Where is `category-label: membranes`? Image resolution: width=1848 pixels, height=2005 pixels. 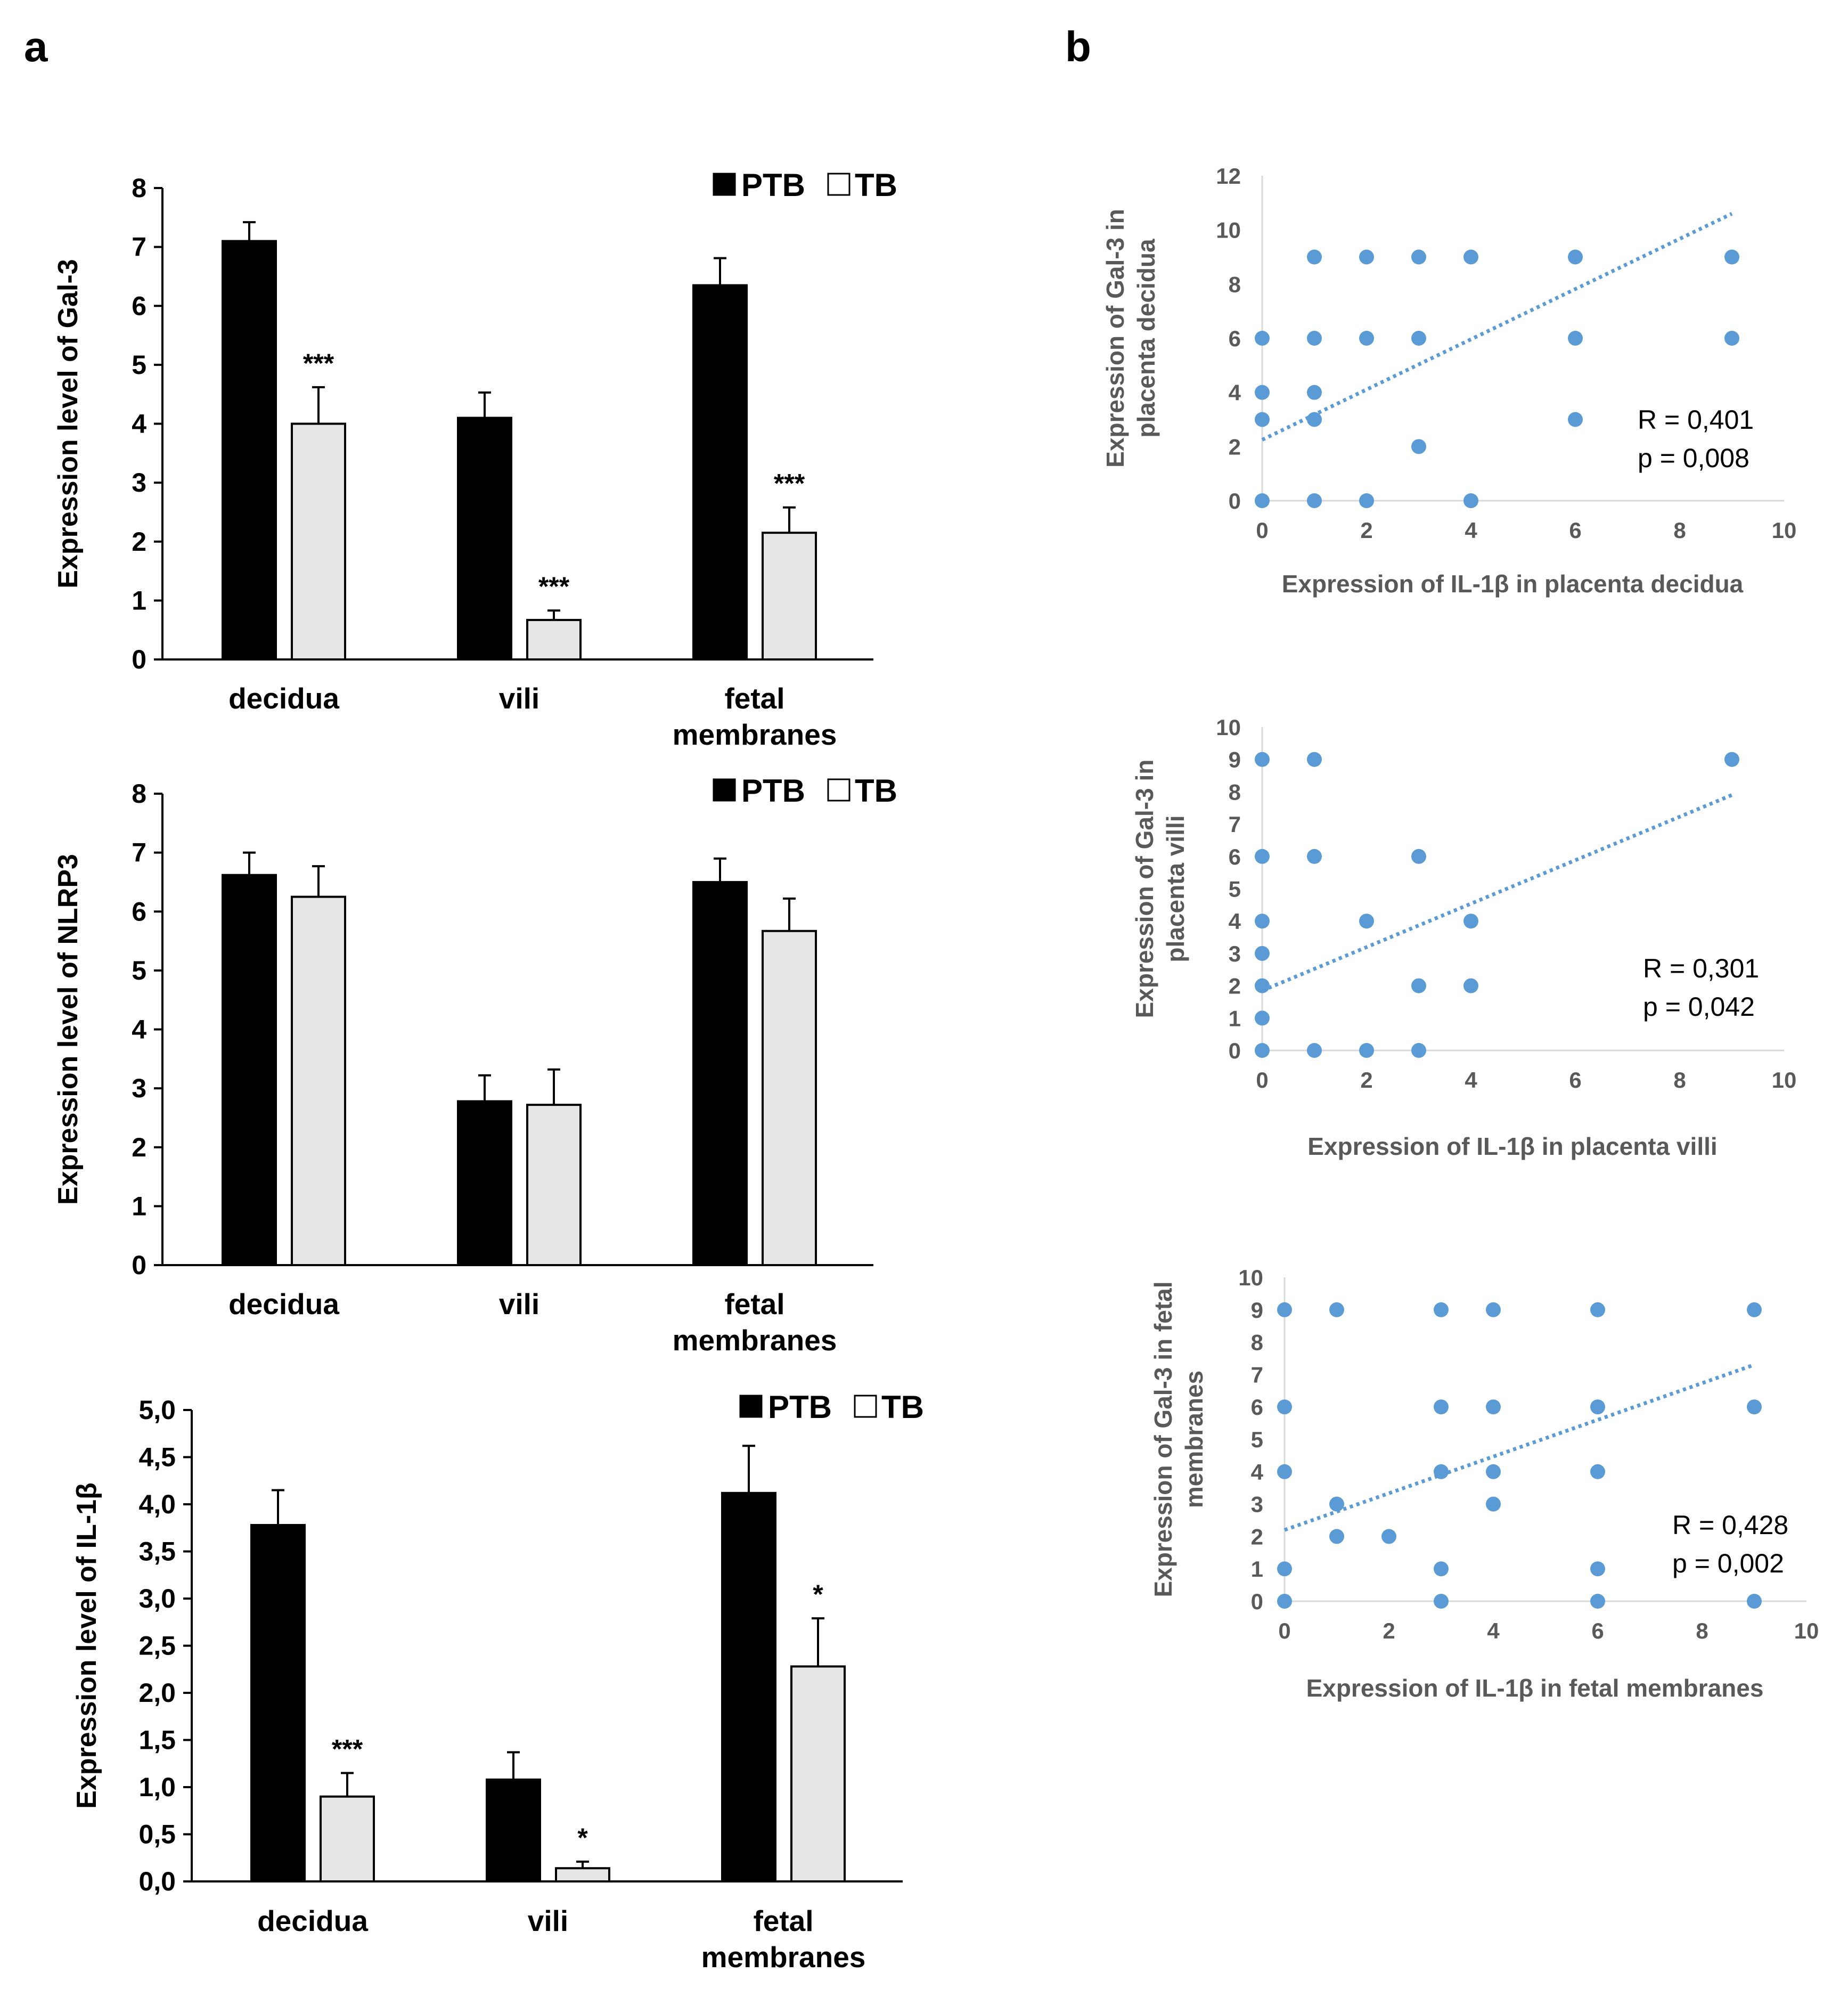 category-label: membranes is located at coordinates (783, 1957).